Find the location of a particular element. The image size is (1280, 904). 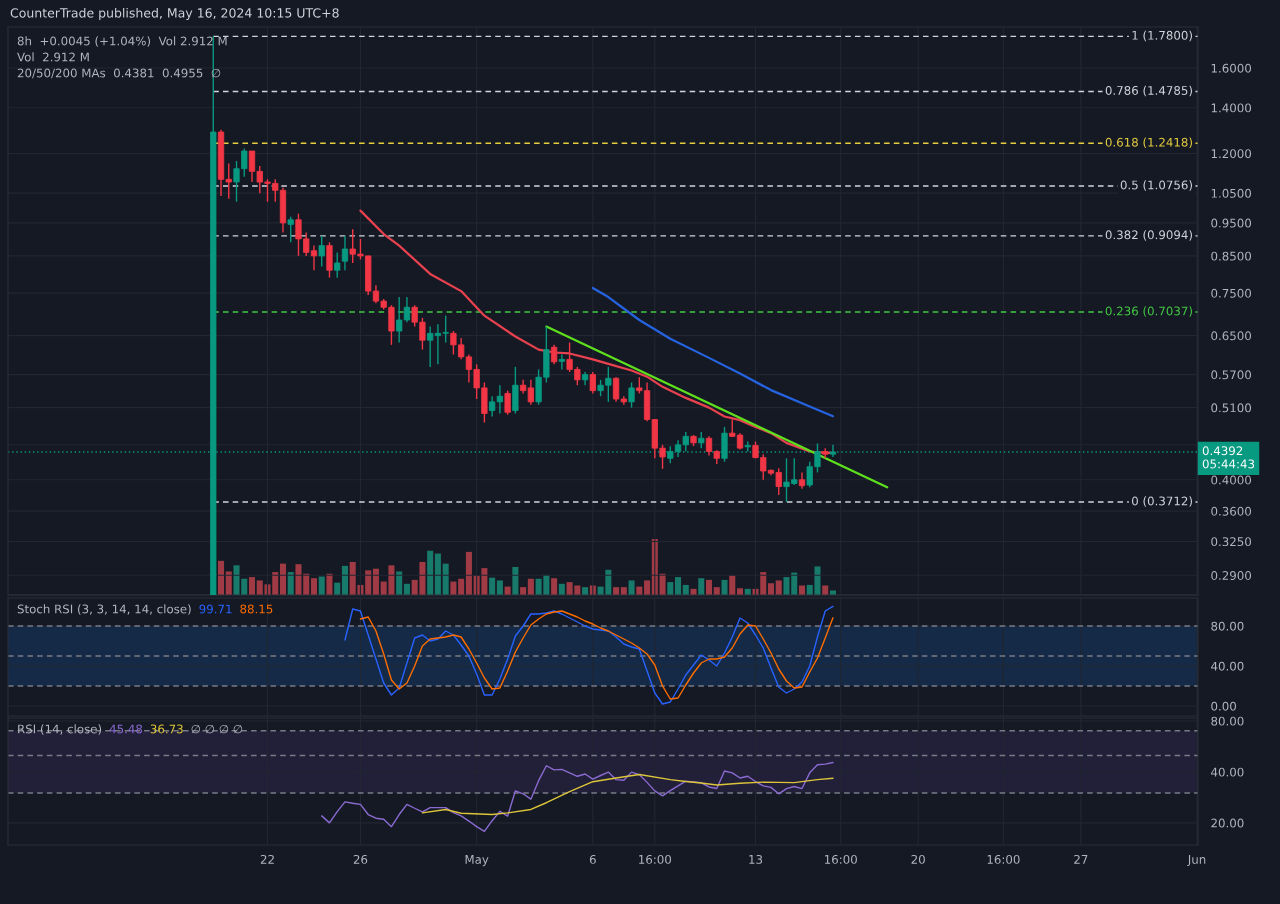

ref-line-label: 0.382 (0.9094) is located at coordinates (1148, 235).